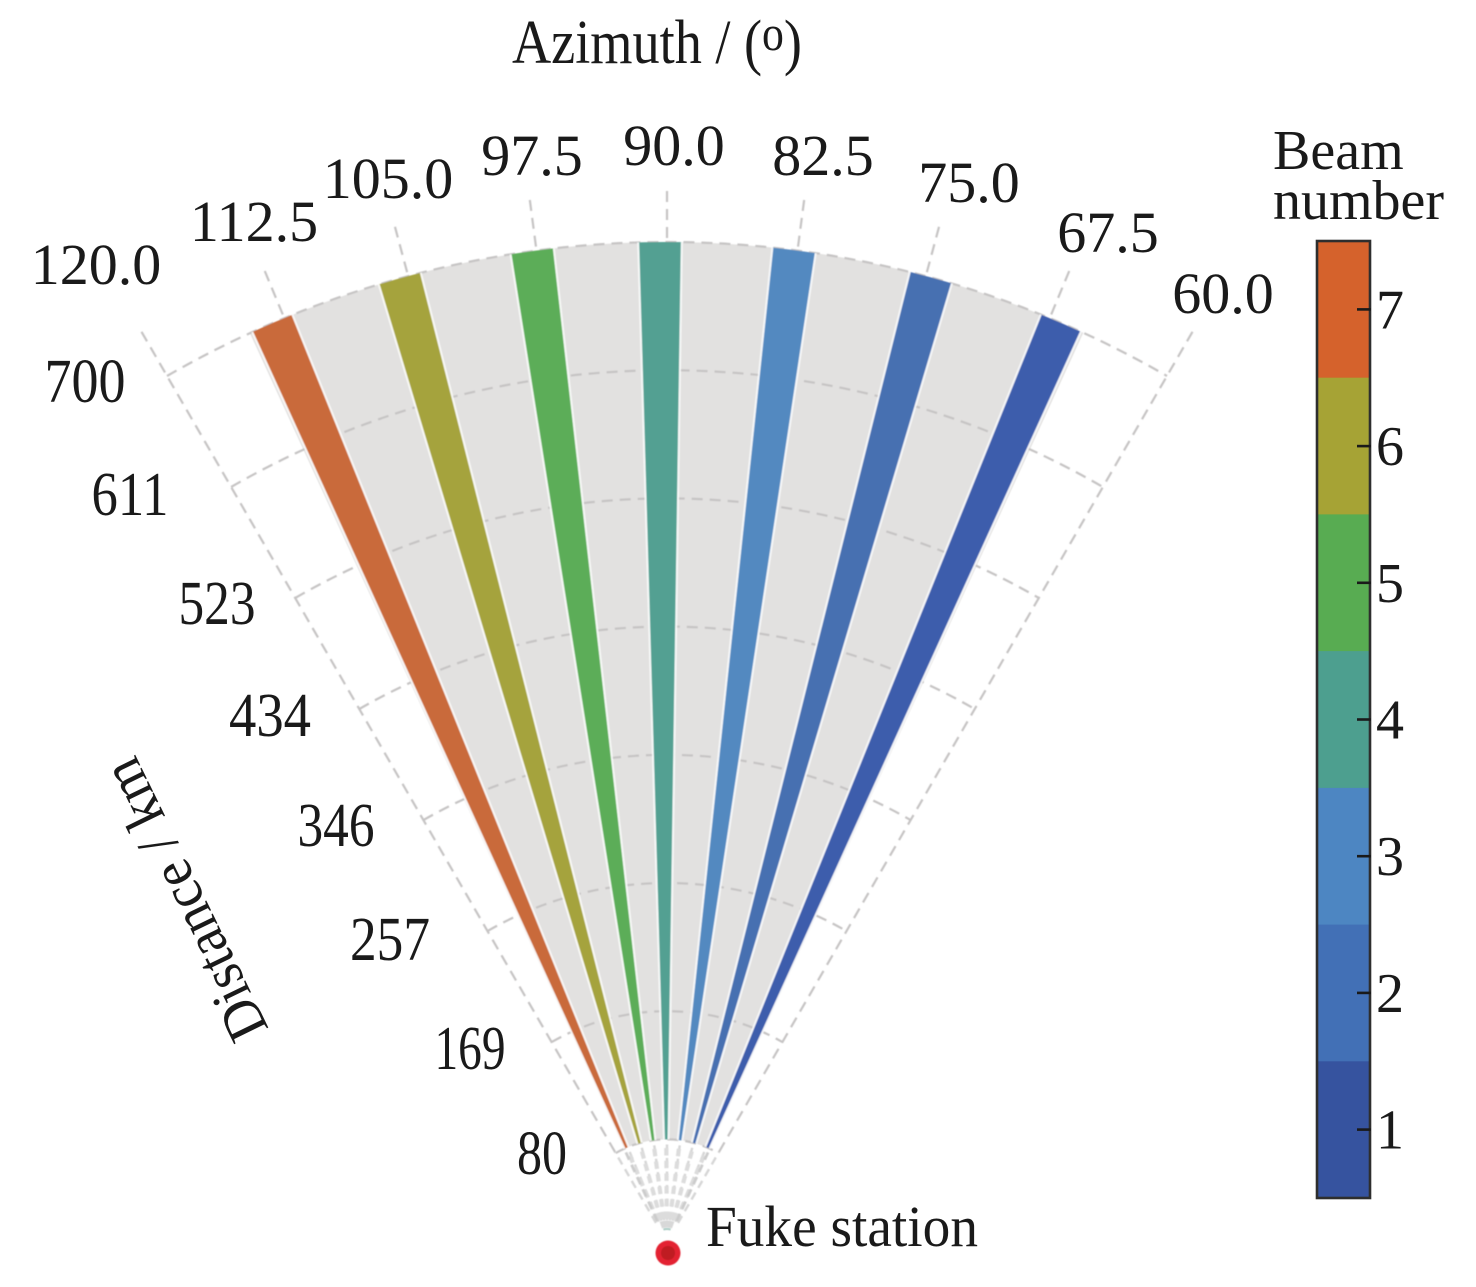  What do you see at coordinates (1108, 232) in the screenshot?
I see `svg-text: 67.5` at bounding box center [1108, 232].